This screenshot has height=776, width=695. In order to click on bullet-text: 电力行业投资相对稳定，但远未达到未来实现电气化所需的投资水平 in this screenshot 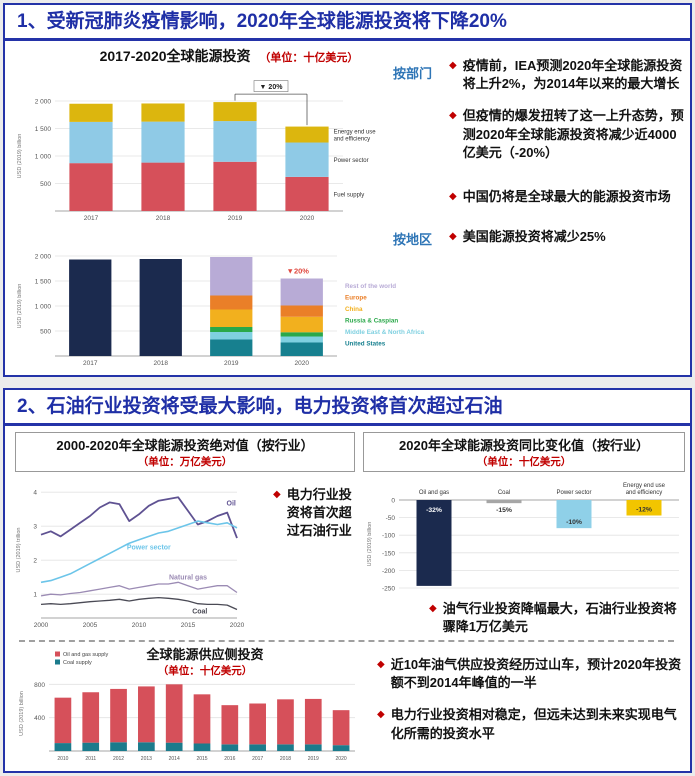, I will do `click(533, 724)`.